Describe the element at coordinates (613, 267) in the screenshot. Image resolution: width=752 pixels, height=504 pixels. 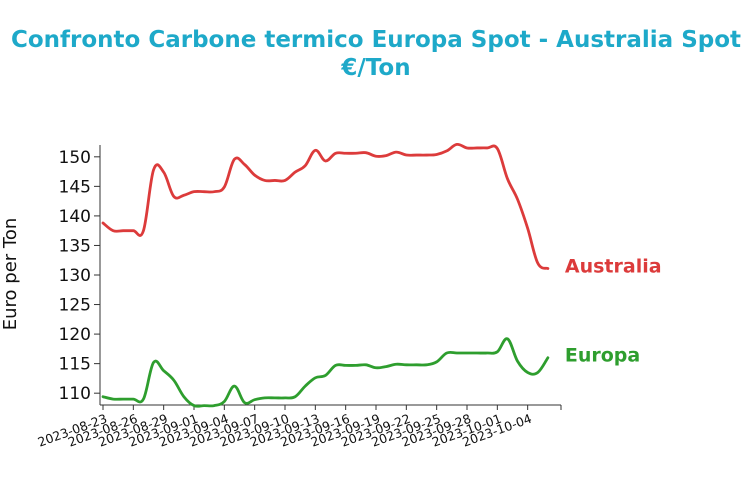
I see `series-label-australia: Australia` at that location.